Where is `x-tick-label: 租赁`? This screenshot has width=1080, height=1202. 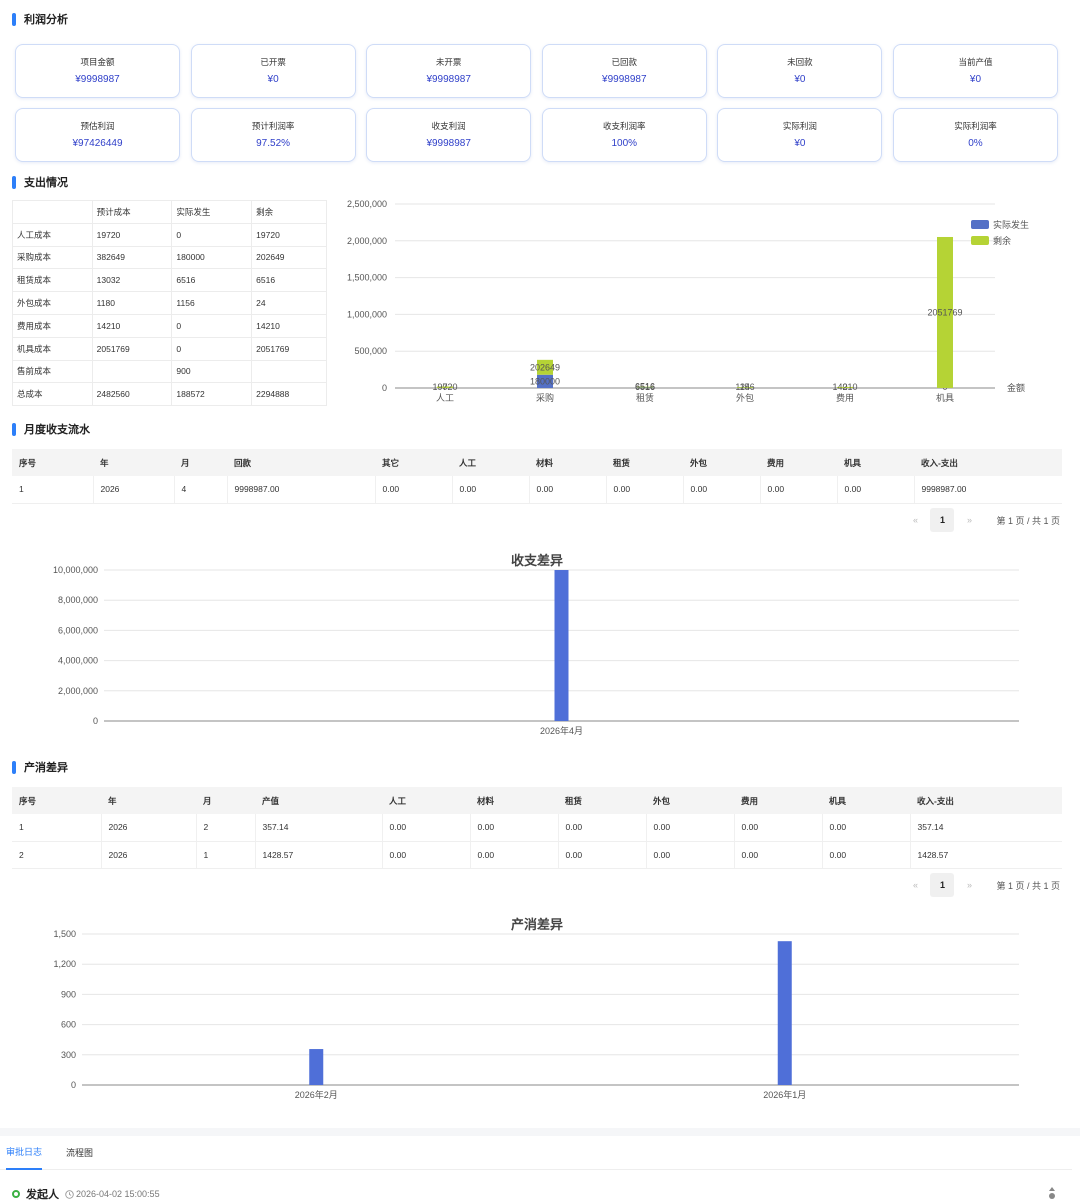
x-tick-label: 租赁 is located at coordinates (645, 397).